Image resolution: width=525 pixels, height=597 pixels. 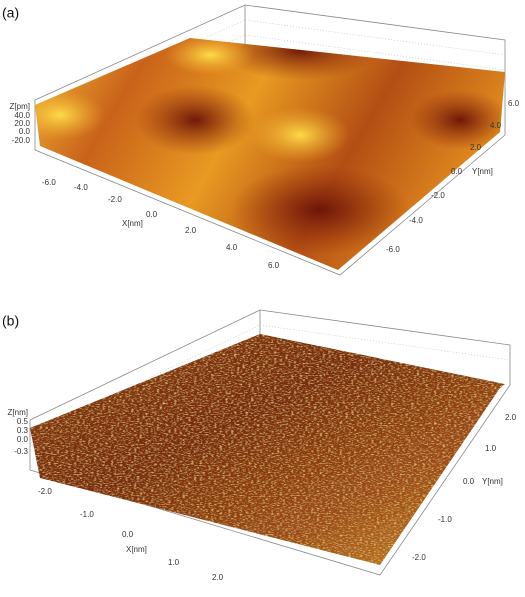 I want to click on tick-label: -20.0, so click(x=21, y=140).